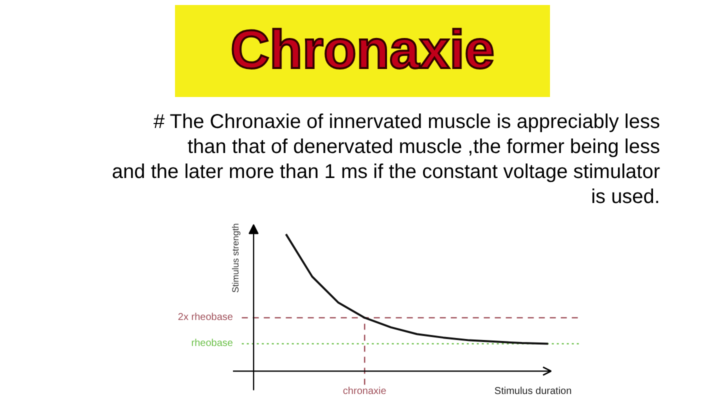 The image size is (720, 404). I want to click on x-axis-title: Stimulus duration, so click(533, 392).